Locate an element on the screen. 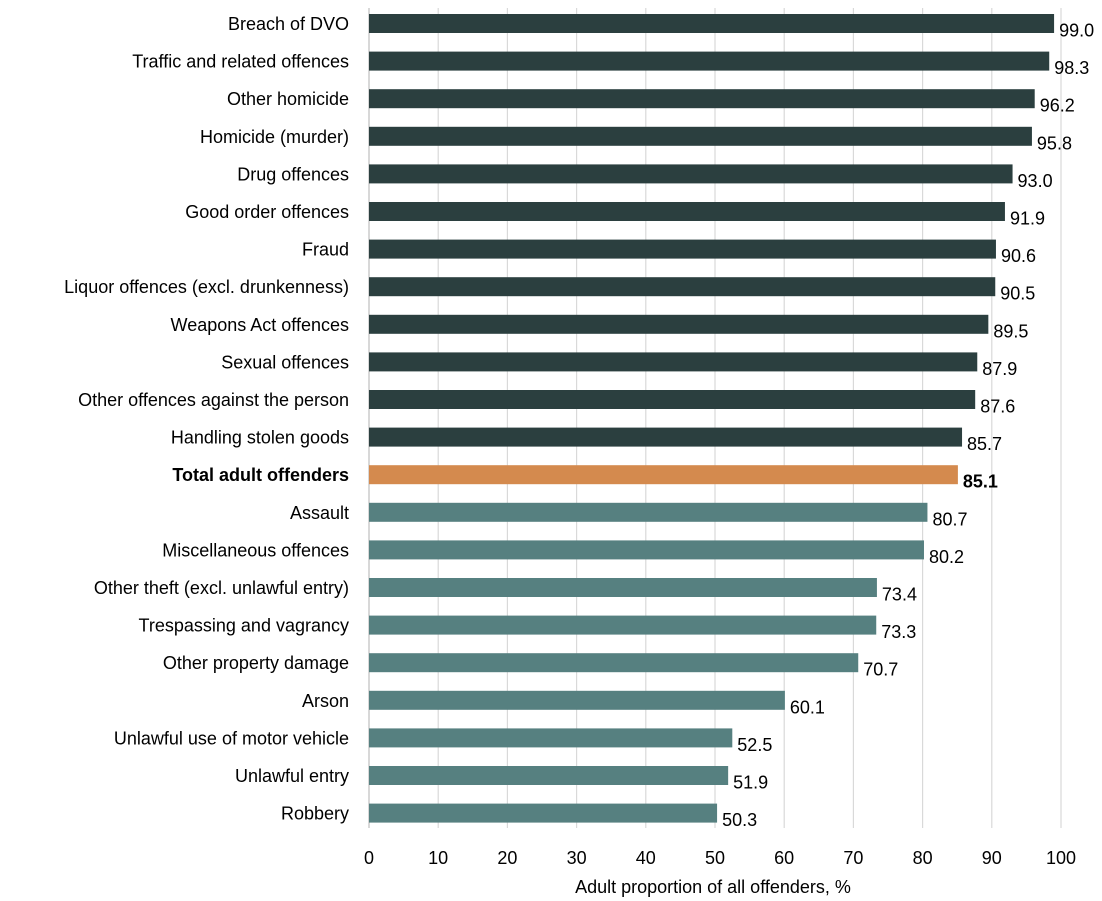  category-label: Other property damage is located at coordinates (256, 663).